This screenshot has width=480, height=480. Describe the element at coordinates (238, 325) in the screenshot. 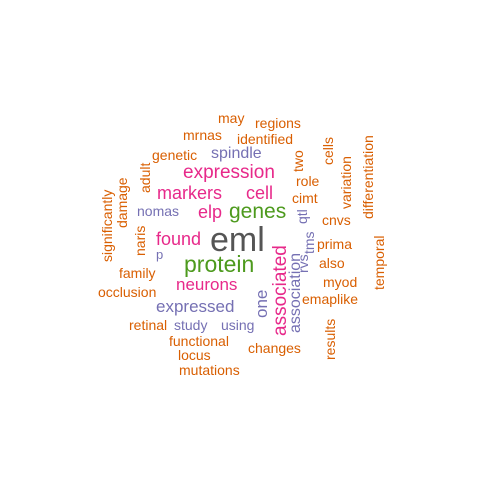

I see `word-using: using` at that location.